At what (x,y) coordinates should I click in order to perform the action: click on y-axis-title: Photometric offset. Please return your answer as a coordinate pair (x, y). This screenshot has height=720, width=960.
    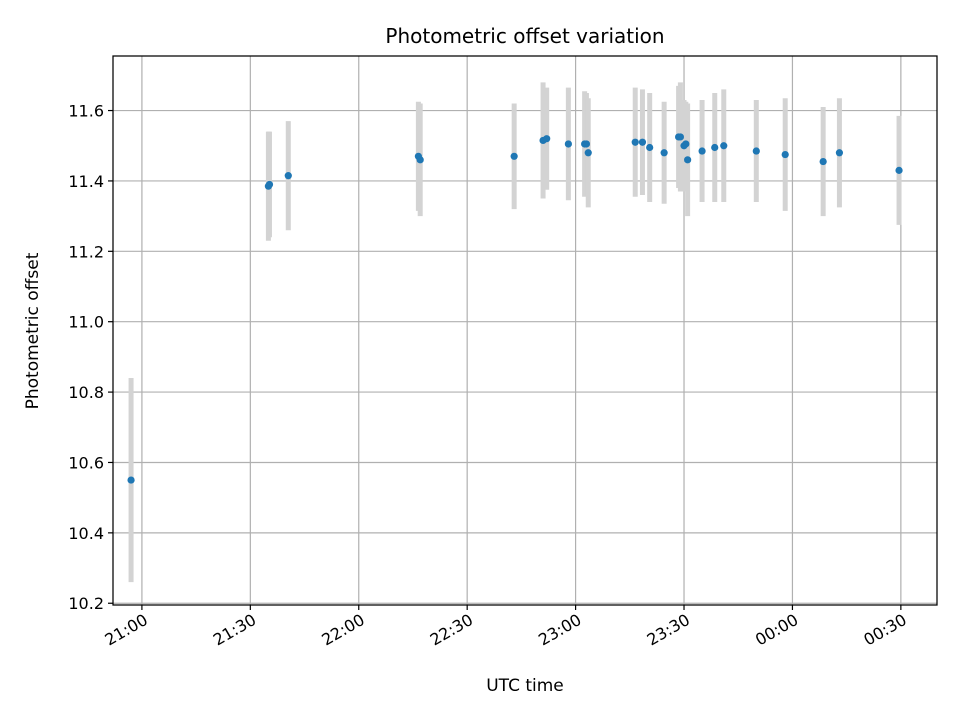
    Looking at the image, I should click on (33, 330).